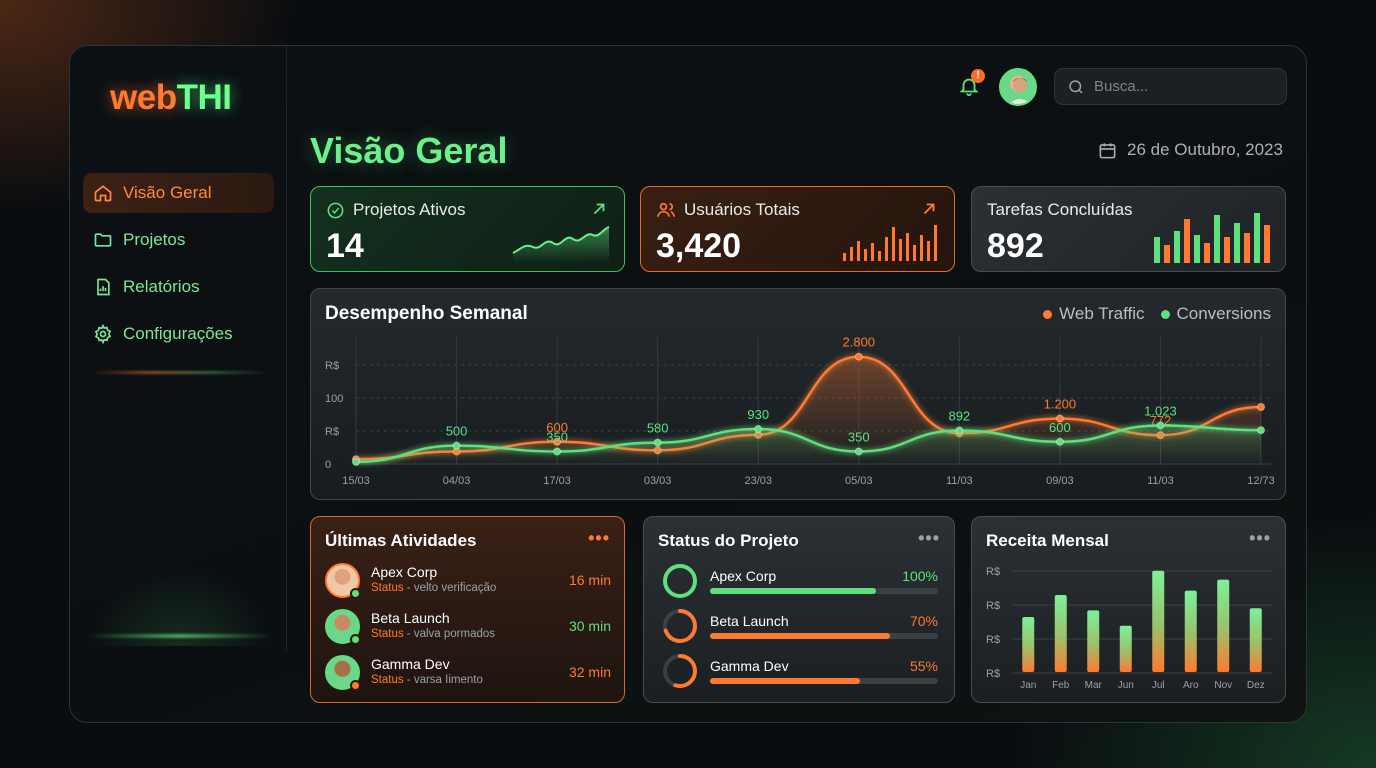 Image resolution: width=1376 pixels, height=768 pixels. What do you see at coordinates (1028, 685) in the screenshot?
I see `x-tick-label: Jan` at bounding box center [1028, 685].